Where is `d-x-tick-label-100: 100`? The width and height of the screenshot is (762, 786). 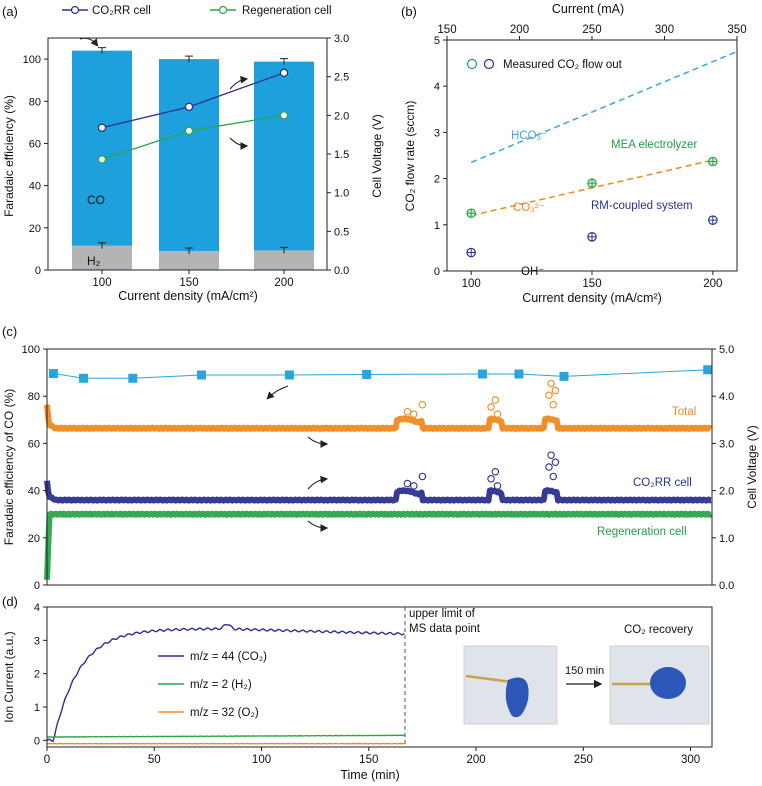
d-x-tick-label-100: 100 is located at coordinates (261, 760).